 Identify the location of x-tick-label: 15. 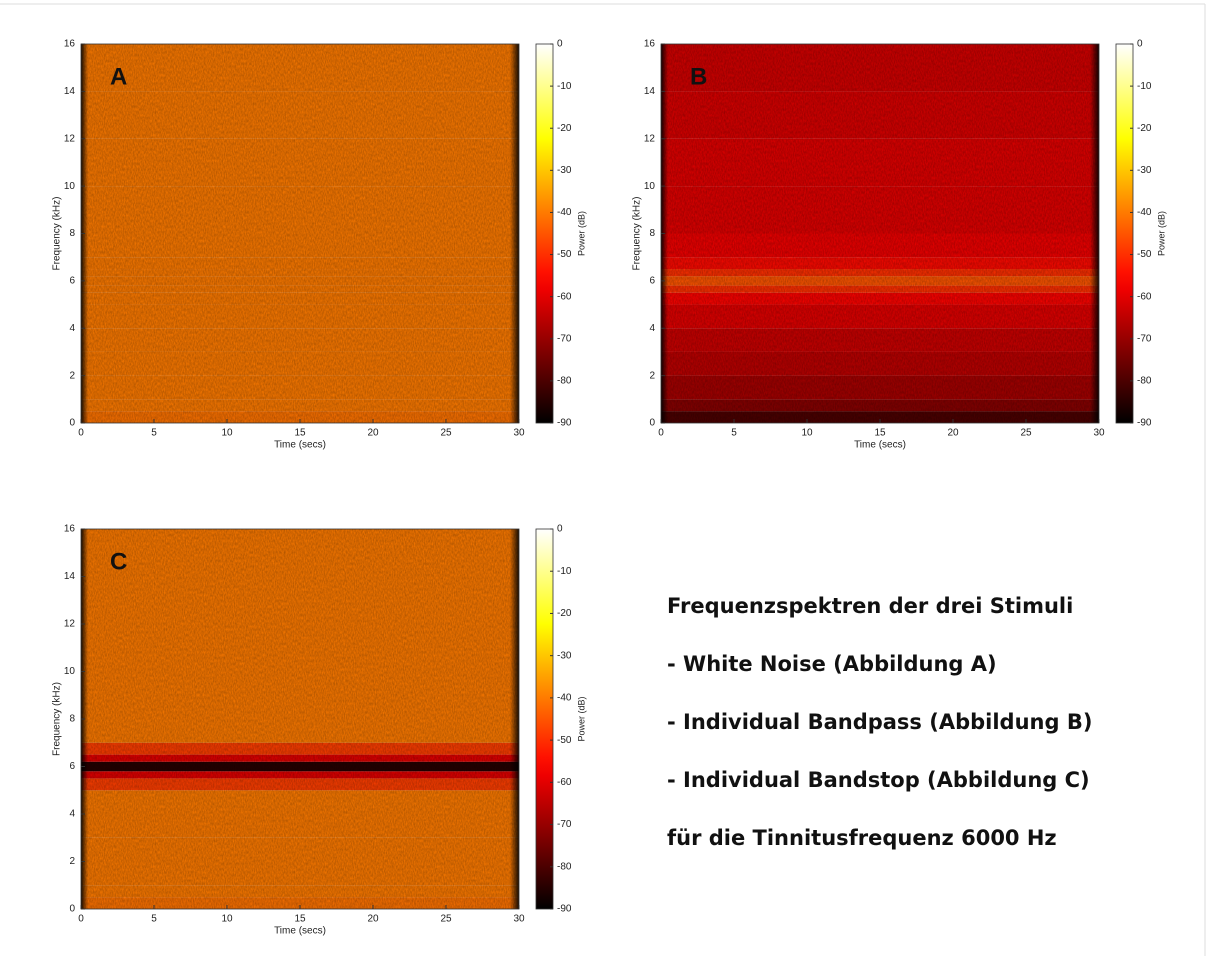
(880, 433).